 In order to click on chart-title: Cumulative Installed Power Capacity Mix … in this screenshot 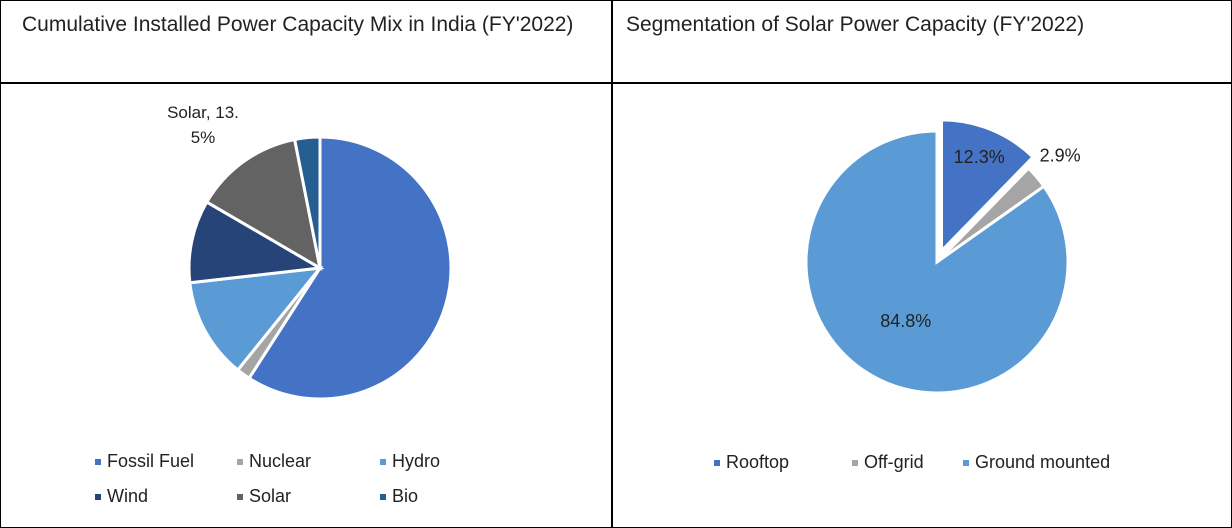, I will do `click(298, 24)`.